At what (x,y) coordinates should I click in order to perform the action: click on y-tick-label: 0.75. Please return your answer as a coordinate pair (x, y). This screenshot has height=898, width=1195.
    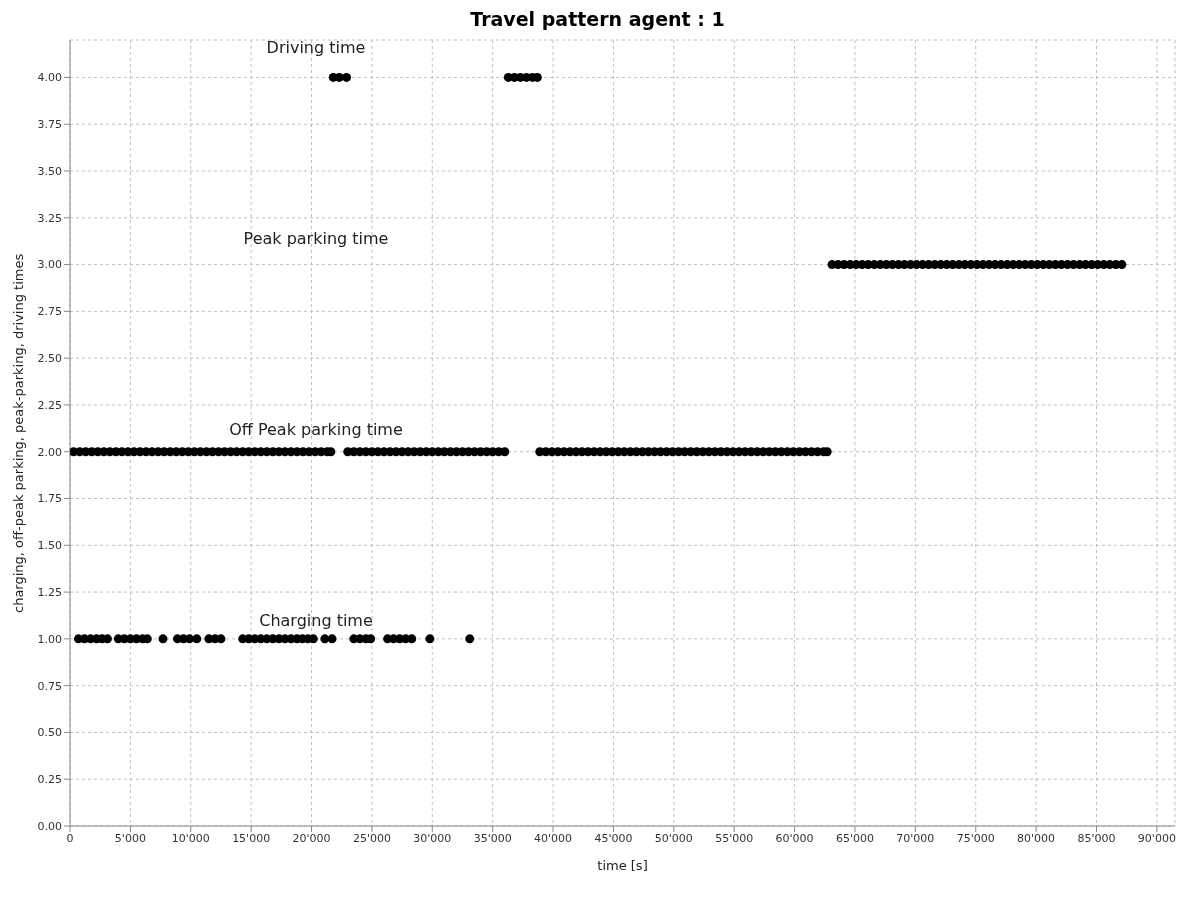
    Looking at the image, I should click on (49, 686).